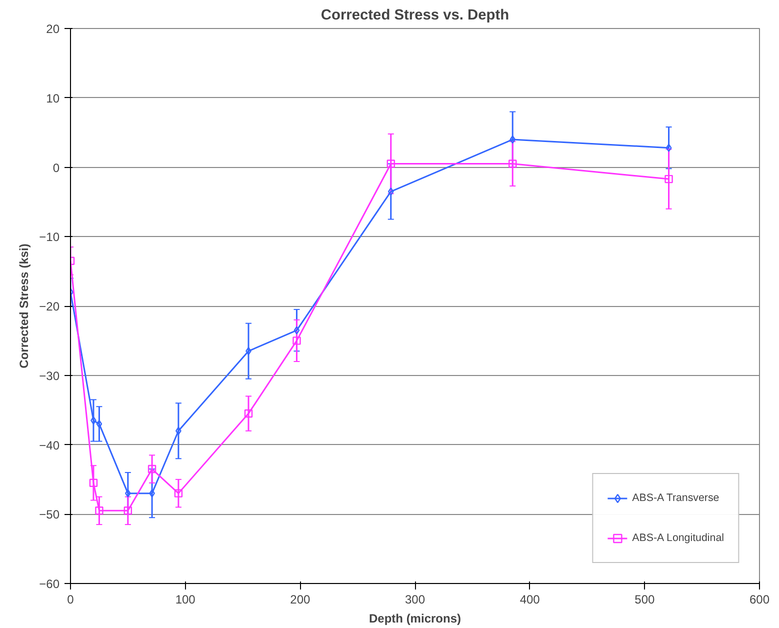 This screenshot has height=628, width=779. Describe the element at coordinates (415, 619) in the screenshot. I see `x-axis-title: Depth (microns)` at that location.